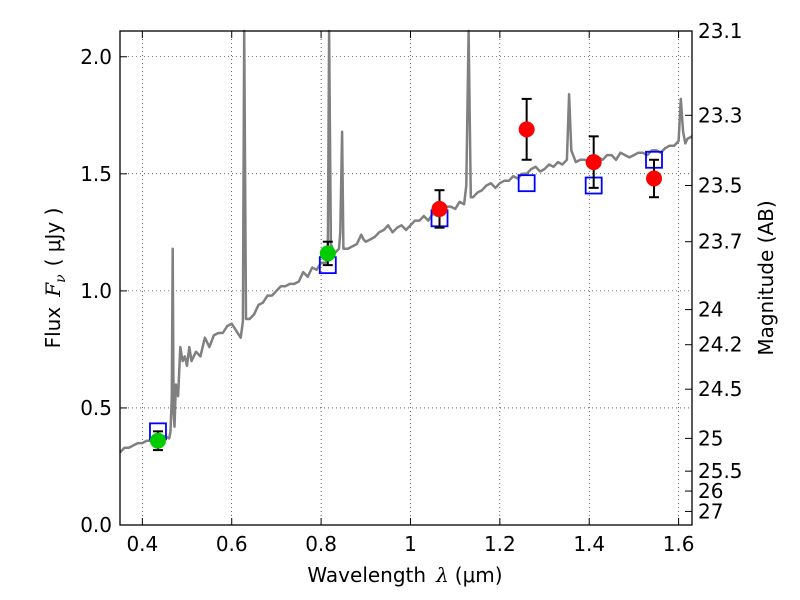 Image resolution: width=800 pixels, height=600 pixels. I want to click on y2-tick-label: 25, so click(710, 438).